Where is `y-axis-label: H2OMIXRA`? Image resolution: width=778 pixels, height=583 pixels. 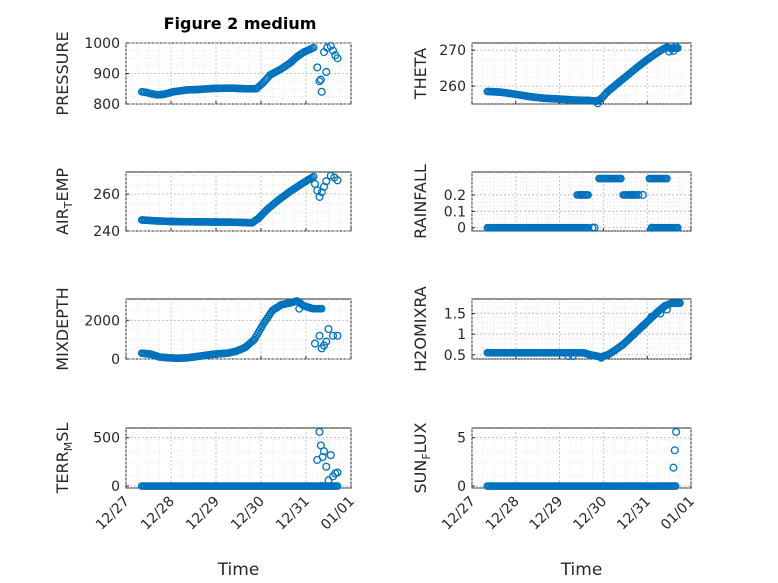 y-axis-label: H2OMIXRA is located at coordinates (420, 329).